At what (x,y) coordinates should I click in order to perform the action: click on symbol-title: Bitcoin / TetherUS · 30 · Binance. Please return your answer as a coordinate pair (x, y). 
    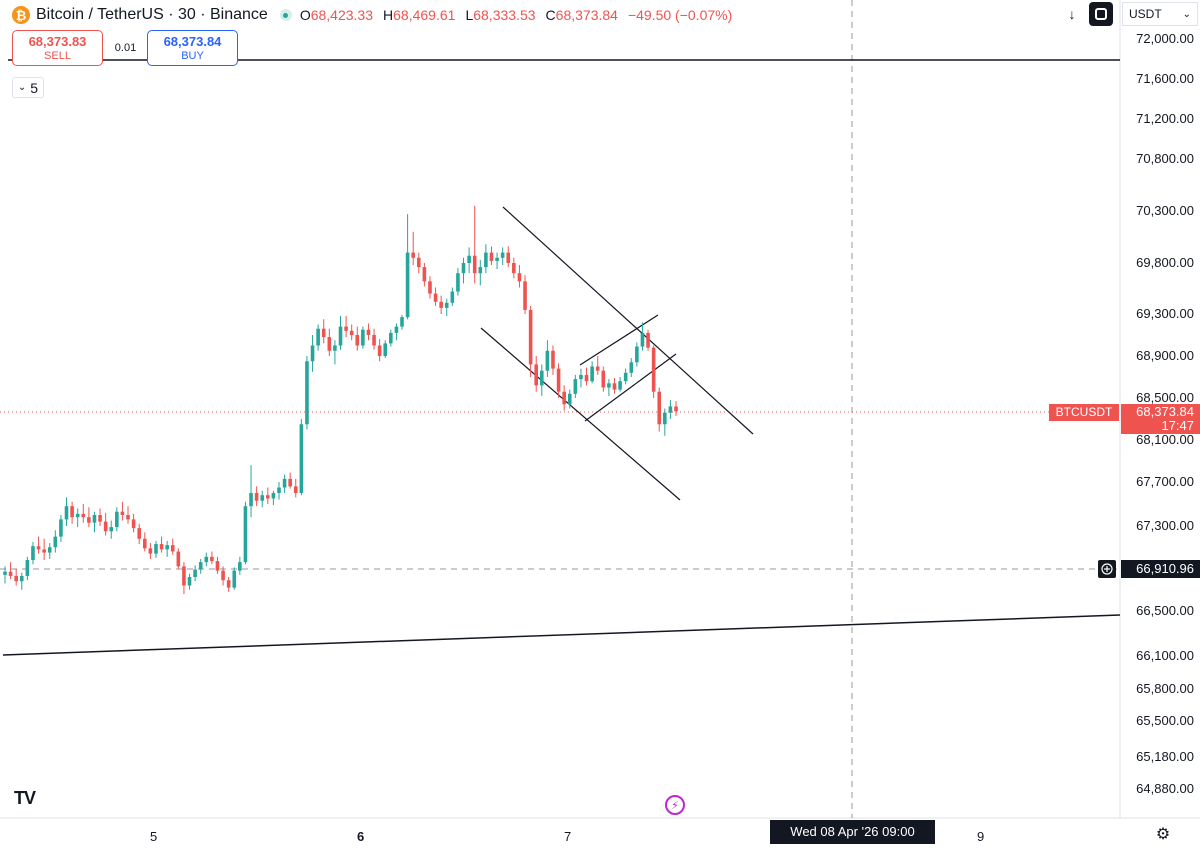
    Looking at the image, I should click on (152, 14).